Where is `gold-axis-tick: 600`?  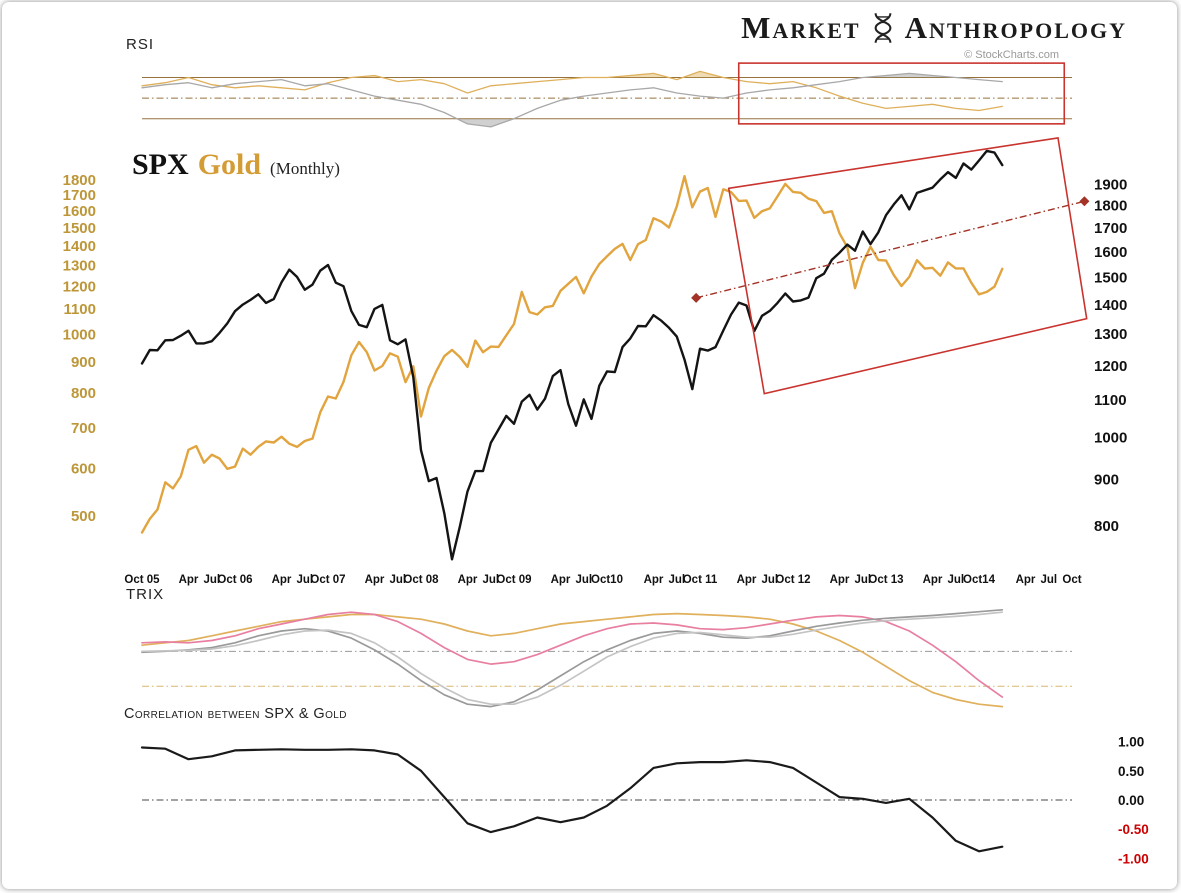 gold-axis-tick: 600 is located at coordinates (83, 468).